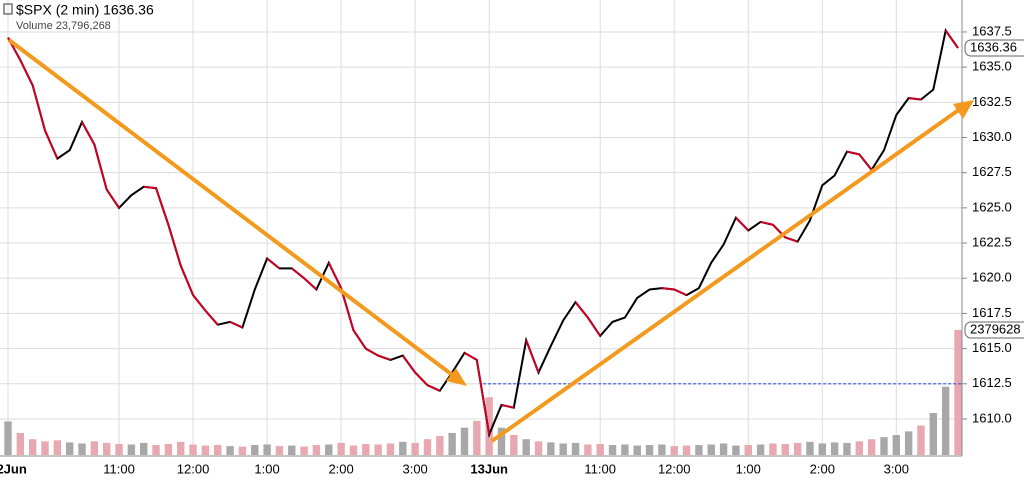 This screenshot has height=485, width=1024. What do you see at coordinates (992, 241) in the screenshot?
I see `y-tick-label: 1622.5` at bounding box center [992, 241].